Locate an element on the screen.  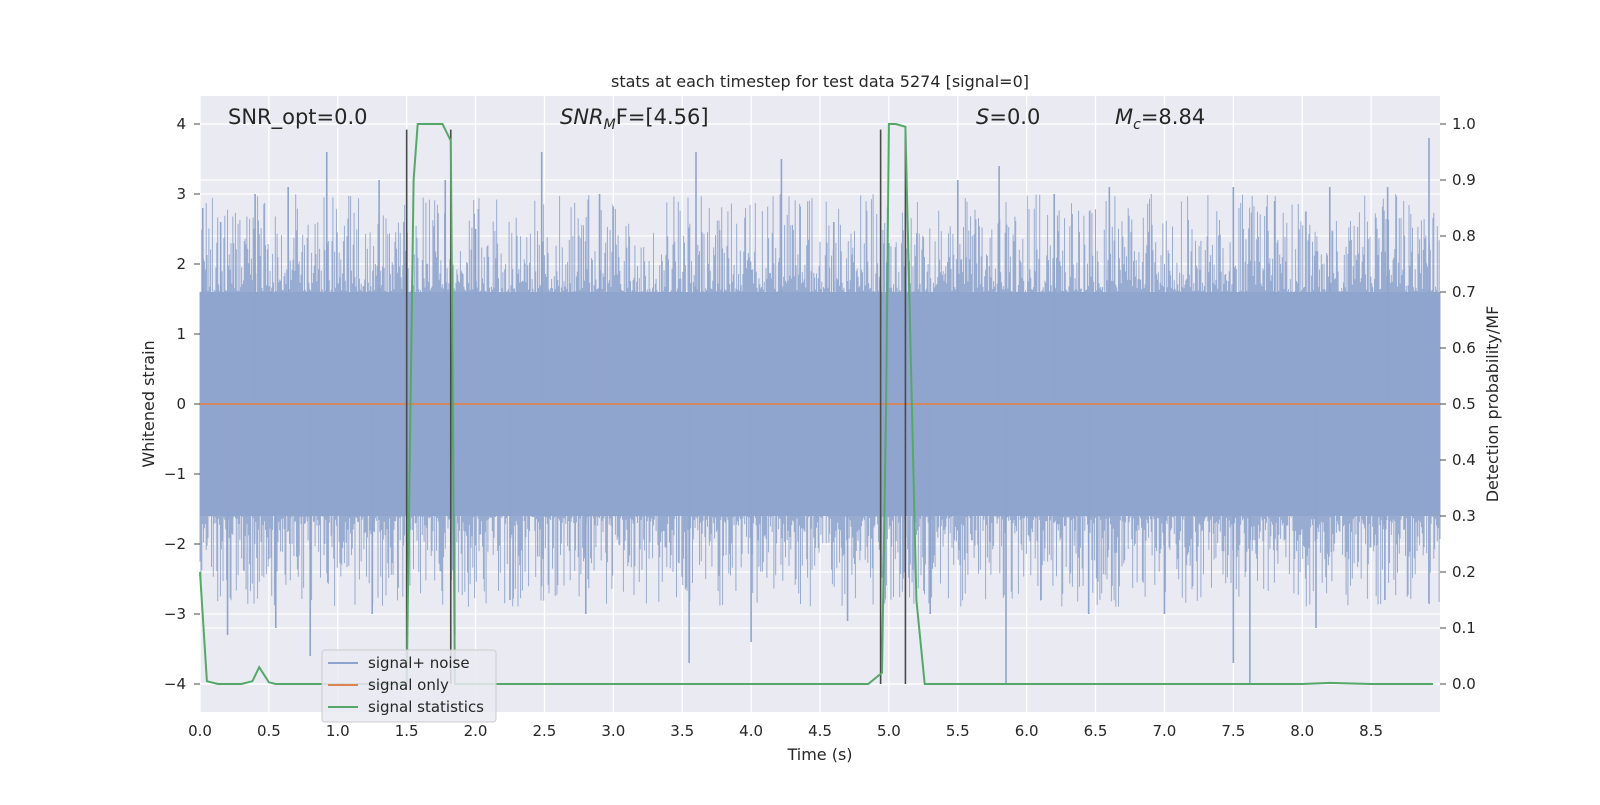
y-right-tick-label: 0.7 is located at coordinates (1464, 292).